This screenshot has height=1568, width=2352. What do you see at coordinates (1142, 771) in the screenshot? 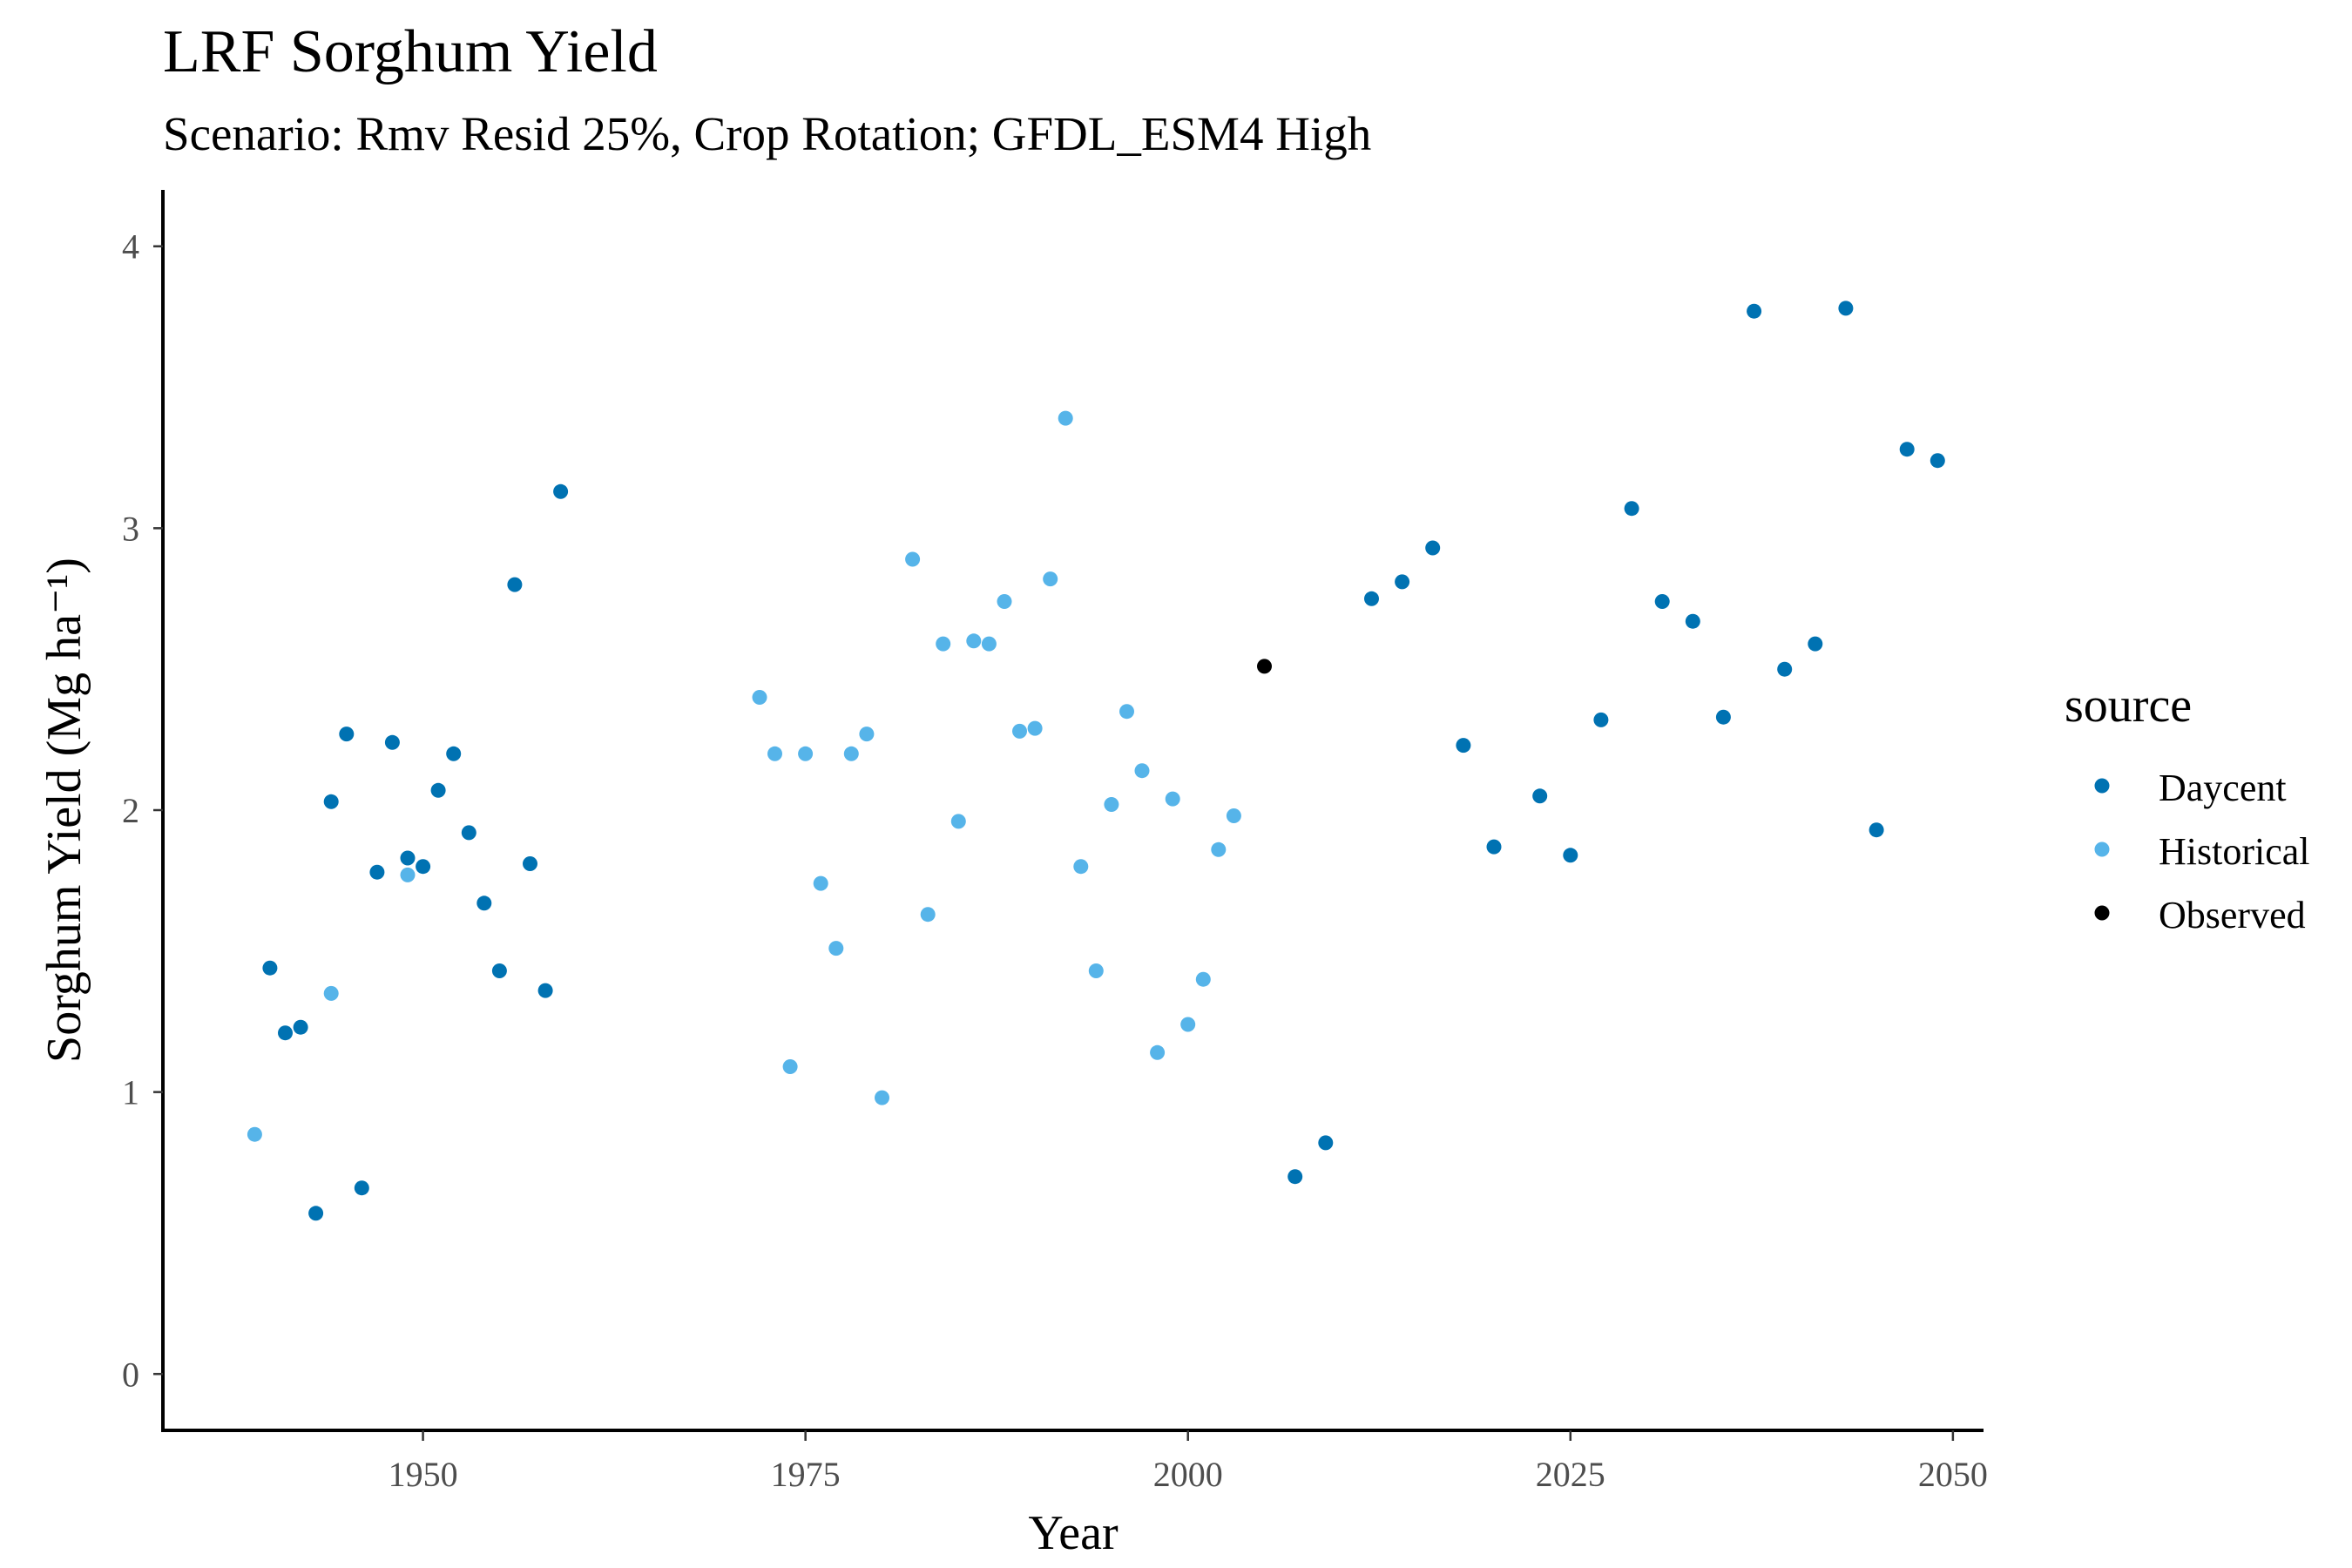
I see `point-historical-1997` at bounding box center [1142, 771].